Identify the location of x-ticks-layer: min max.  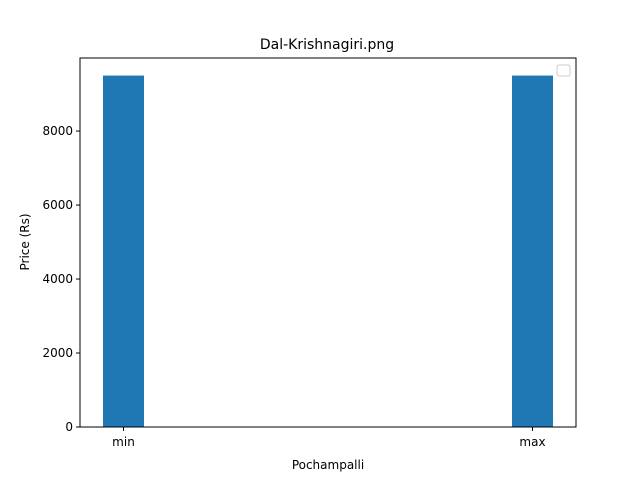
(329, 438).